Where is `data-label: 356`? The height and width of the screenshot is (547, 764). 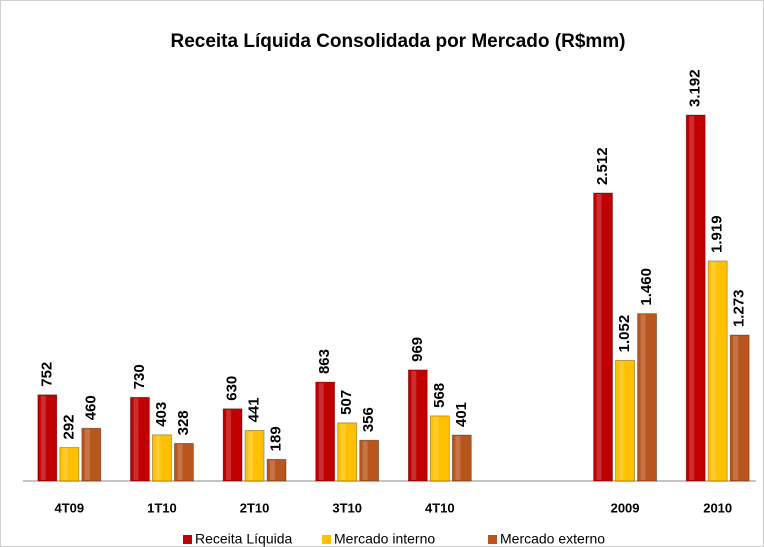
data-label: 356 is located at coordinates (368, 419).